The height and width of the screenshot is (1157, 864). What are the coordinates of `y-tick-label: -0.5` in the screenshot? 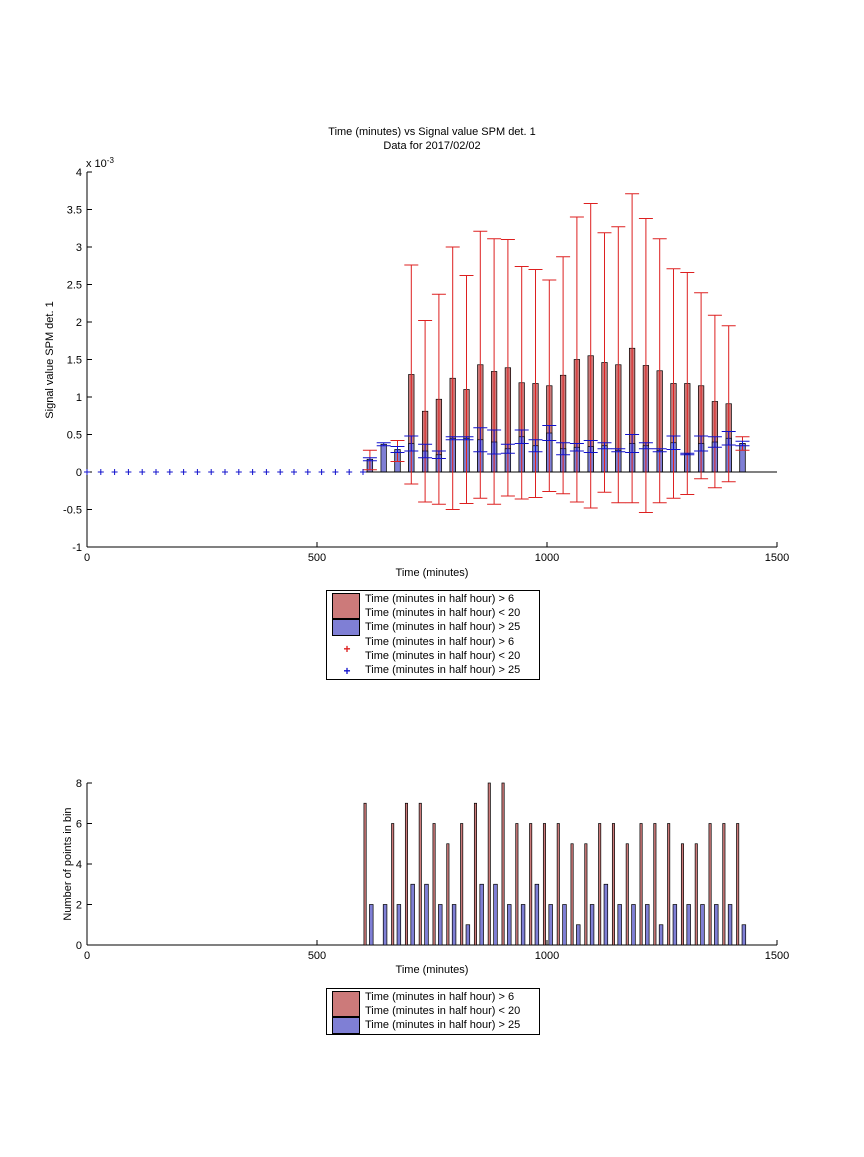 It's located at (72, 511).